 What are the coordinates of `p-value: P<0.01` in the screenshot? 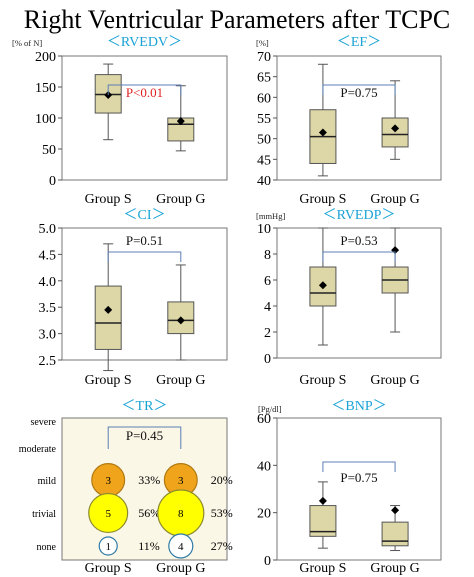 It's located at (144, 92).